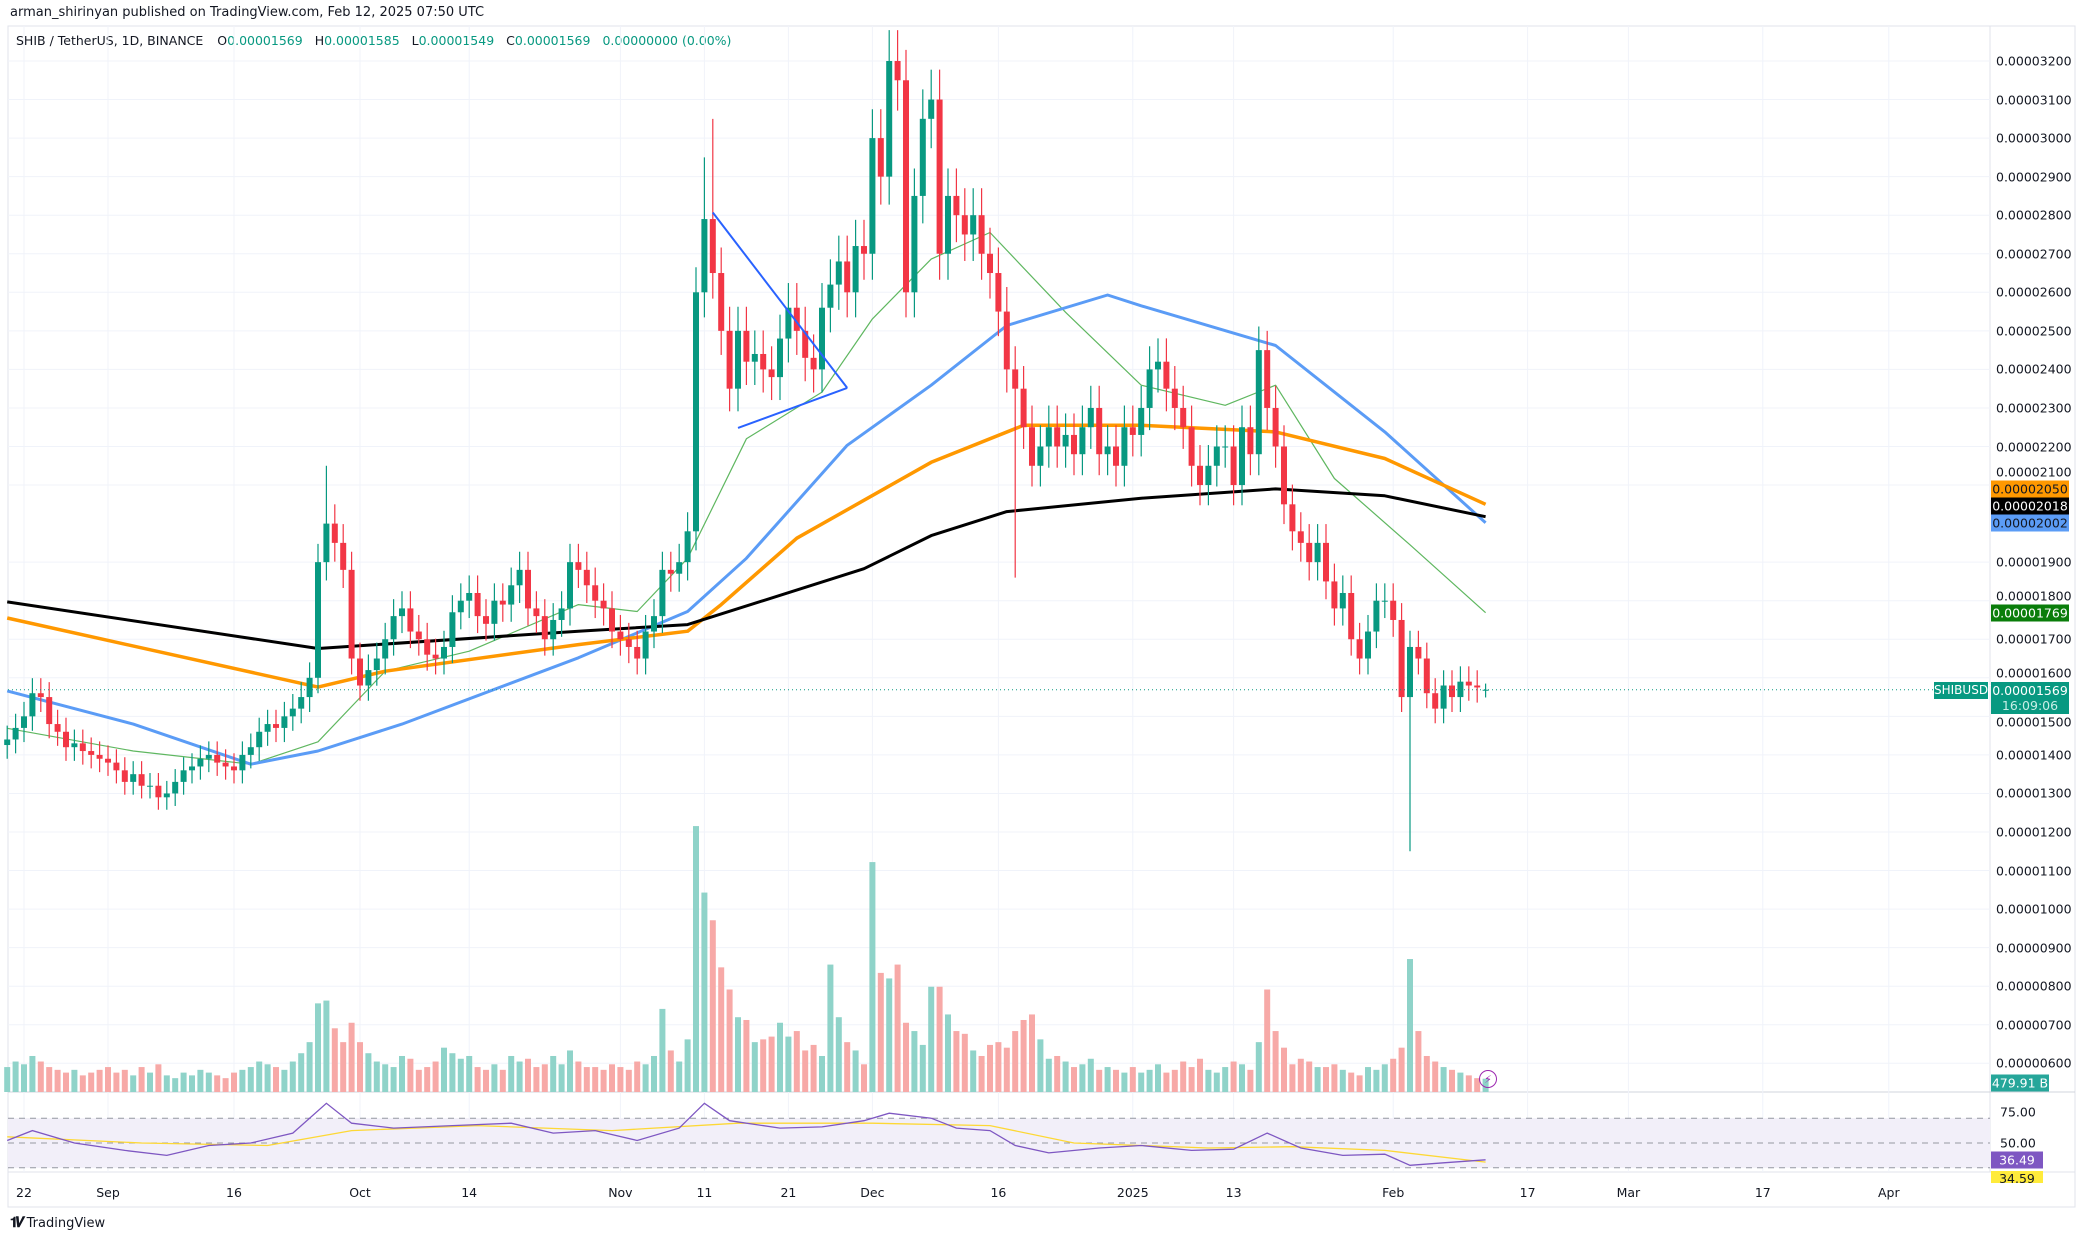 The width and height of the screenshot is (2084, 1243). I want to click on price-tick-label: 0.00002400, so click(2034, 369).